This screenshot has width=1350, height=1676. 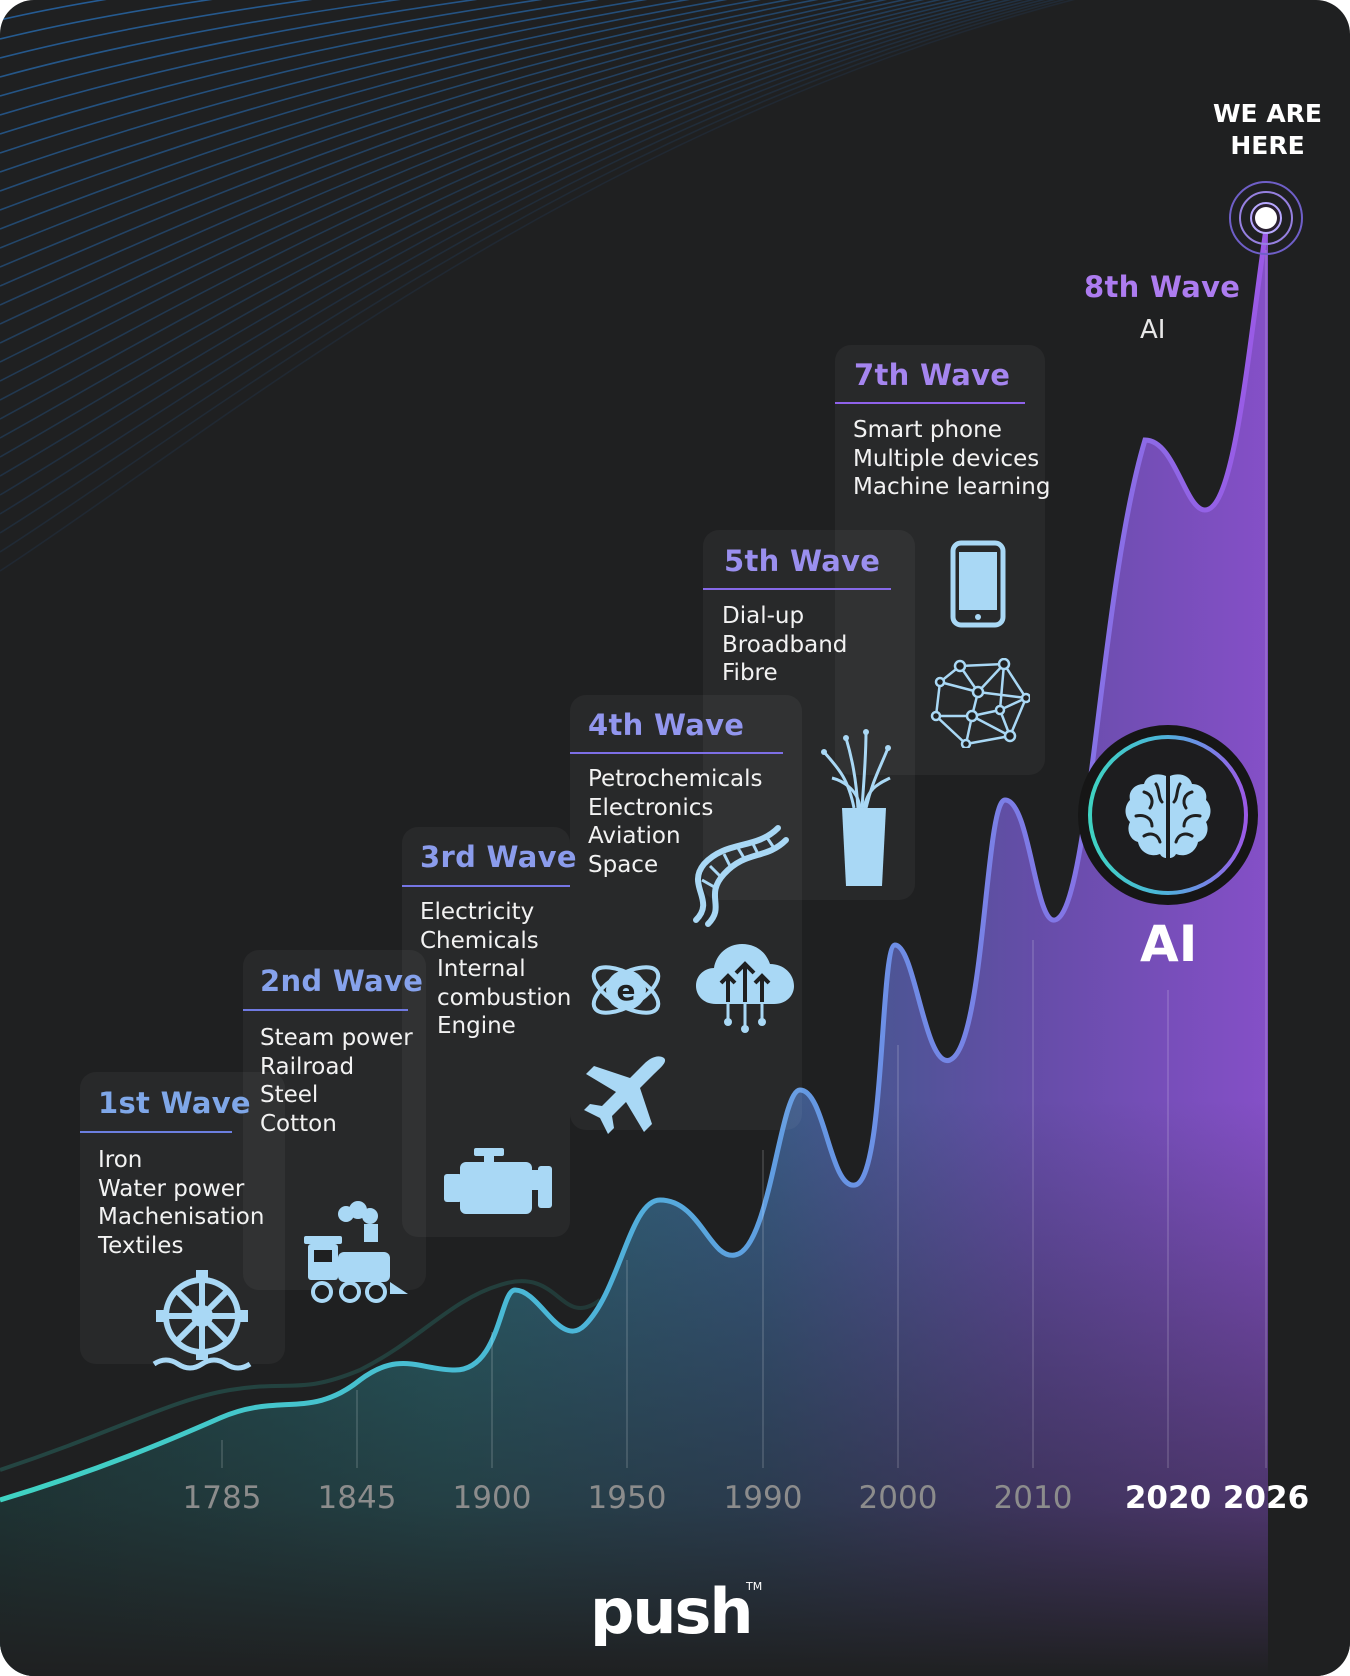 I want to click on trademark-mark: TM, so click(x=754, y=1586).